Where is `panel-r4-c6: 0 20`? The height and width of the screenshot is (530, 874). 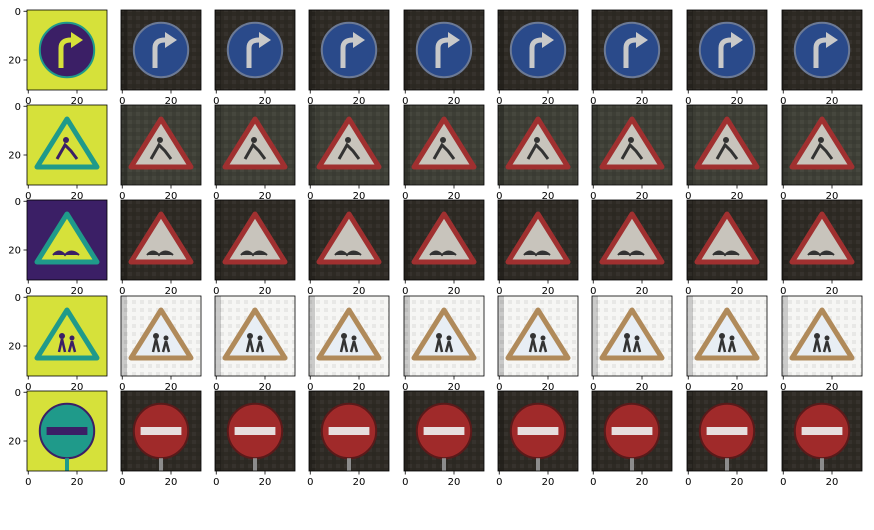 panel-r4-c6: 0 20 is located at coordinates (537, 344).